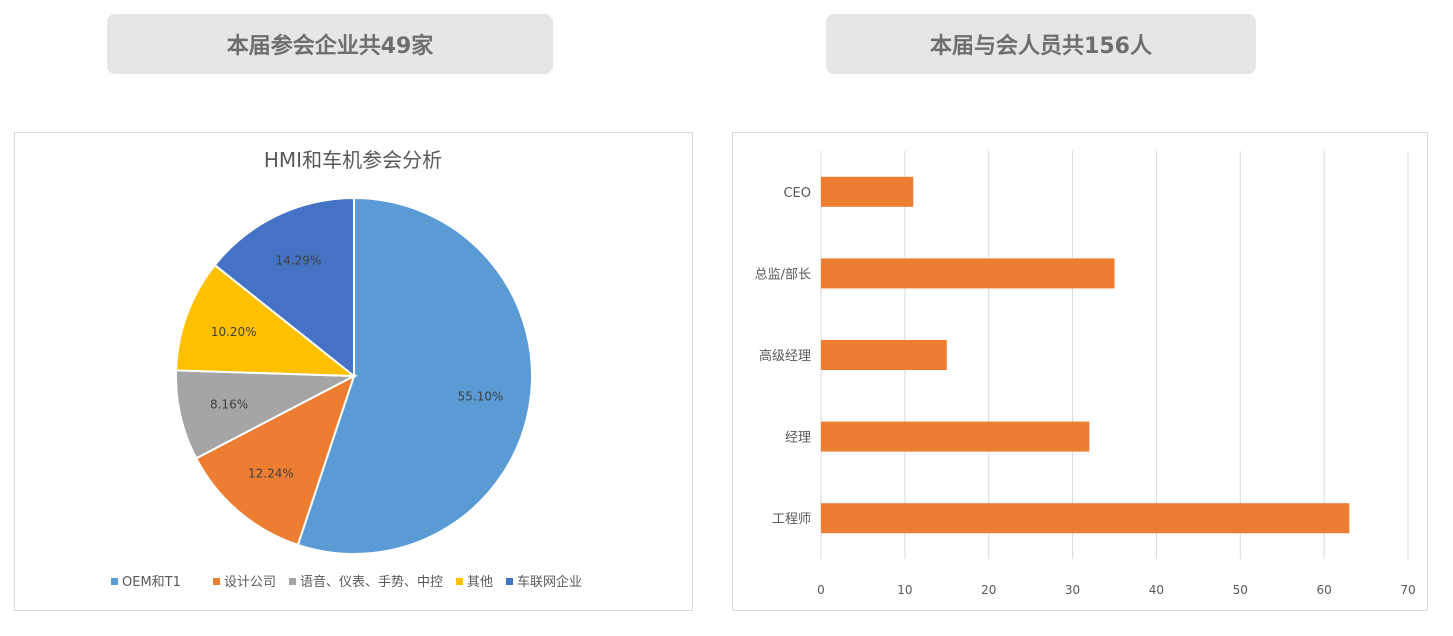  Describe the element at coordinates (1072, 590) in the screenshot. I see `x-tick-label-3: 30` at that location.